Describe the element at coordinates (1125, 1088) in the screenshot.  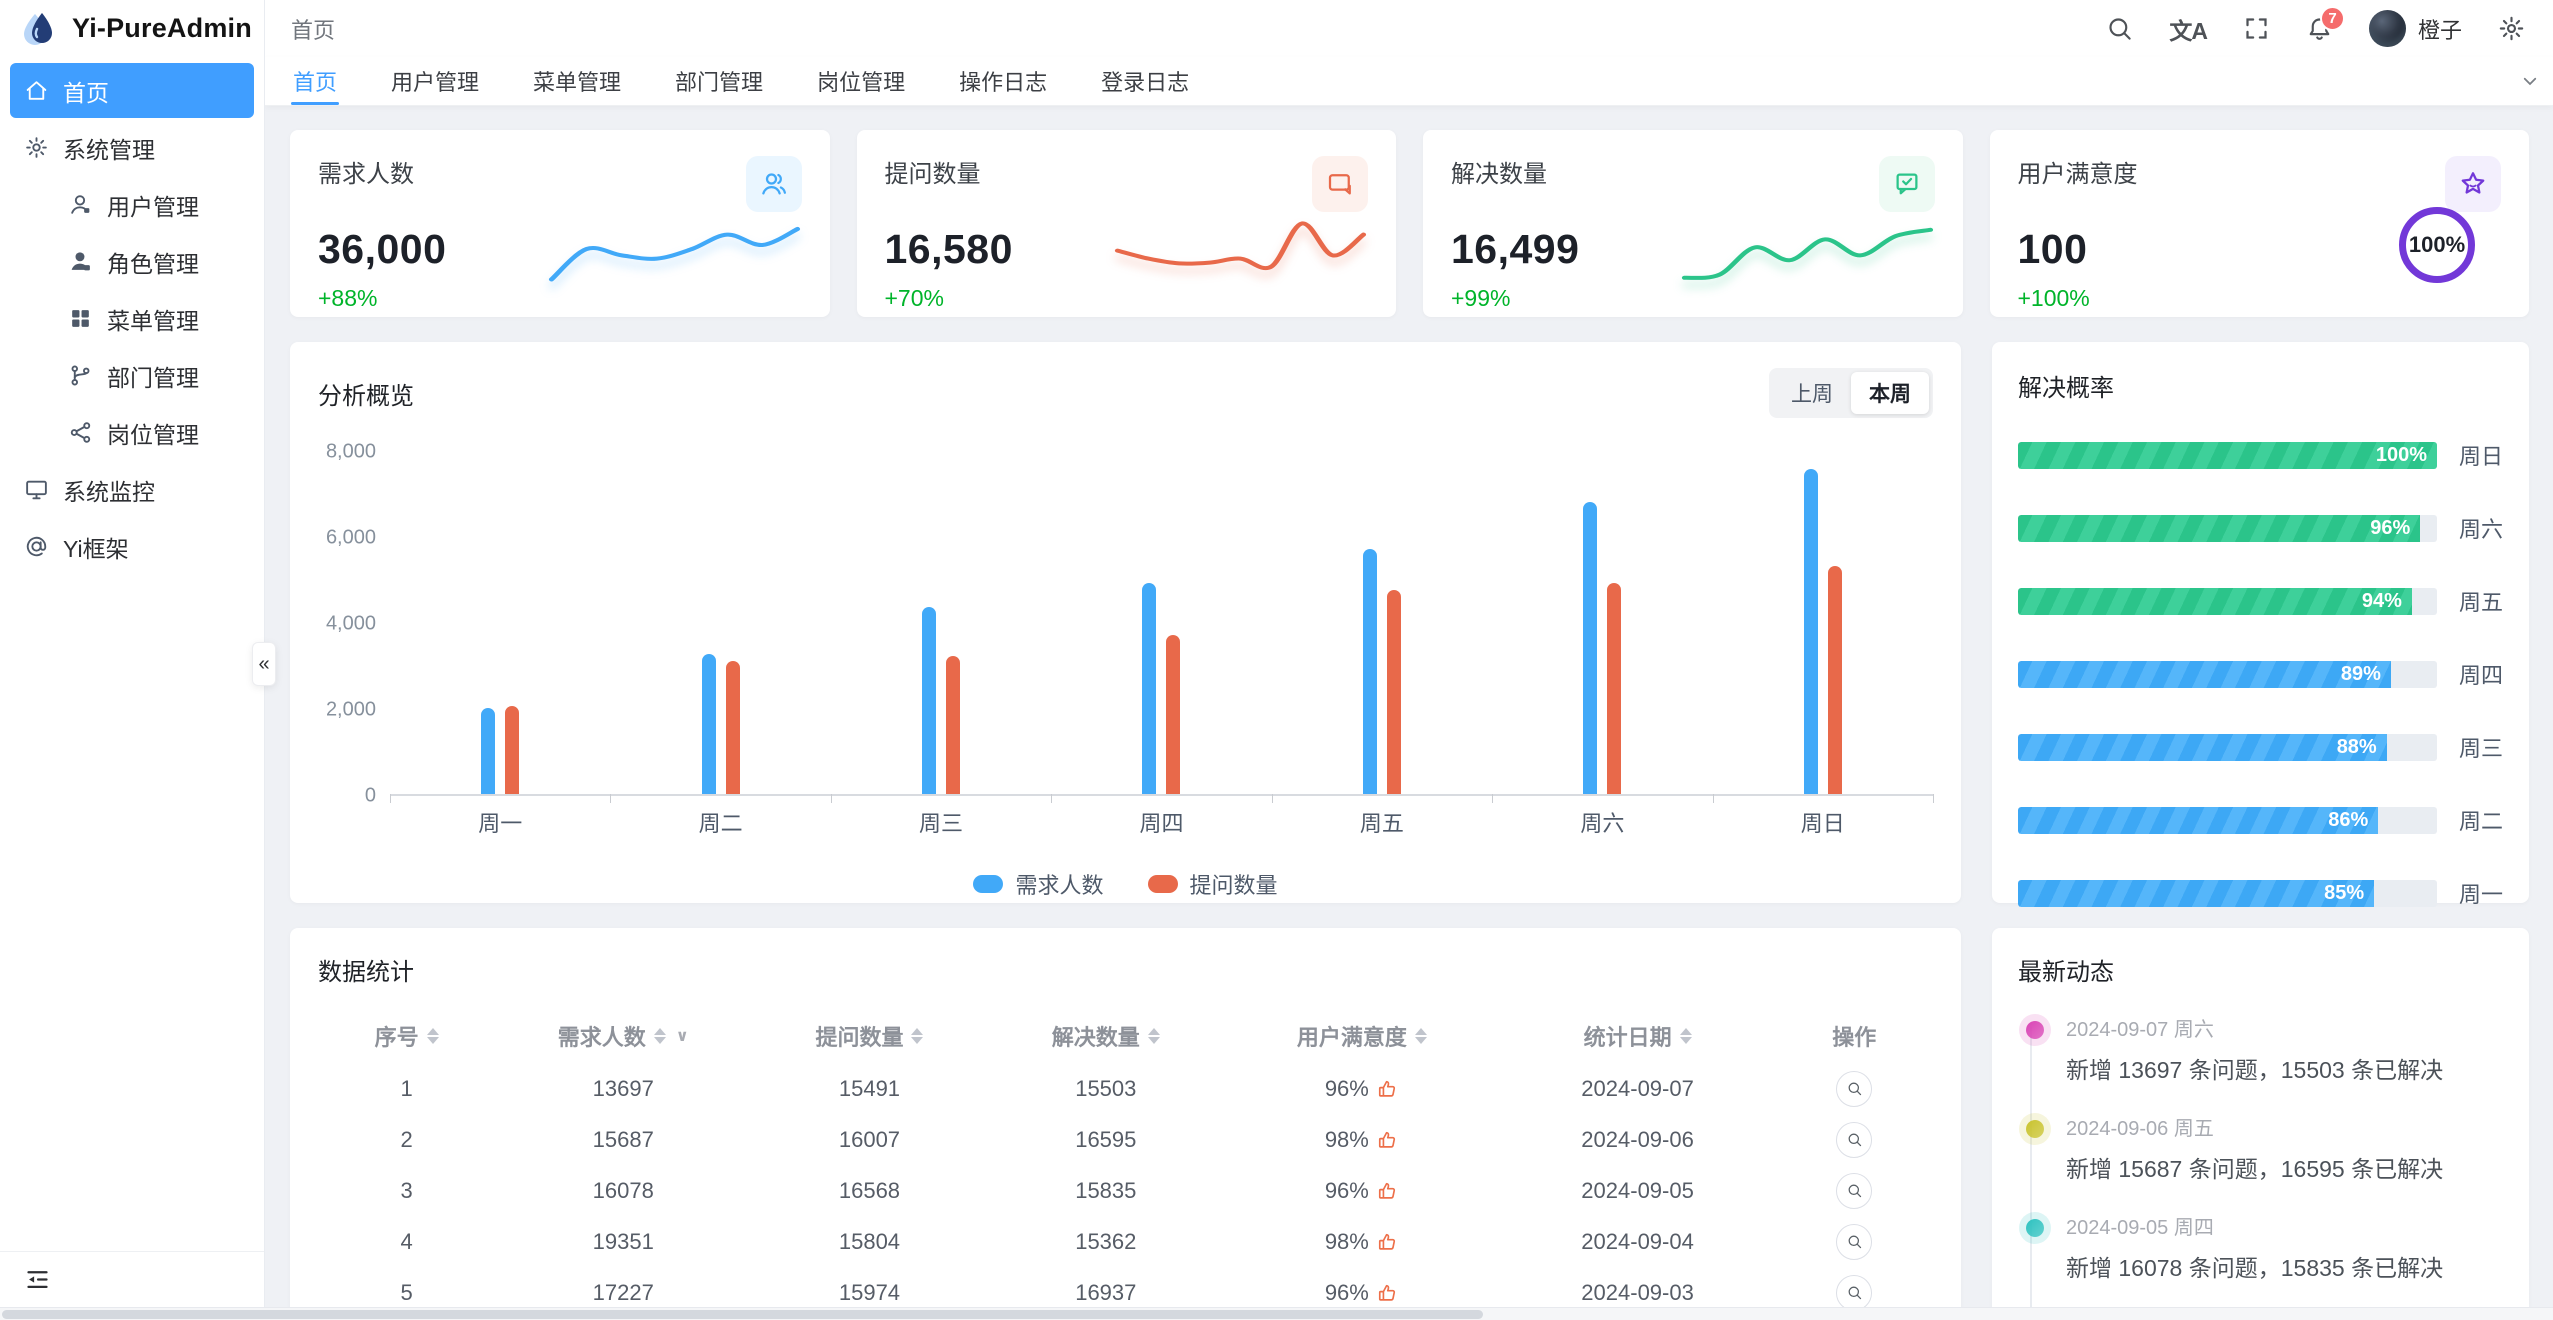
I see `table-row: 1 13697 15491 15503 96% 2024-09-07` at that location.